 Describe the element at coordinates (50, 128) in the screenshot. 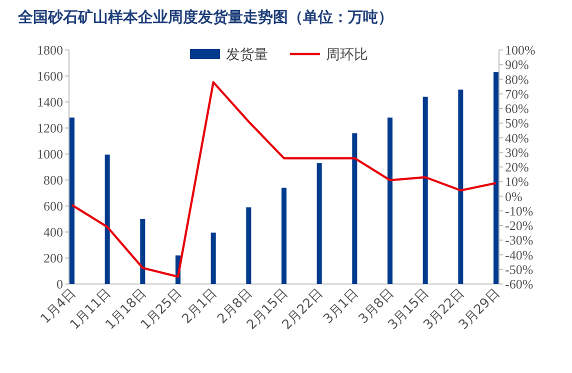

I see `y-tick-label: 1200` at that location.